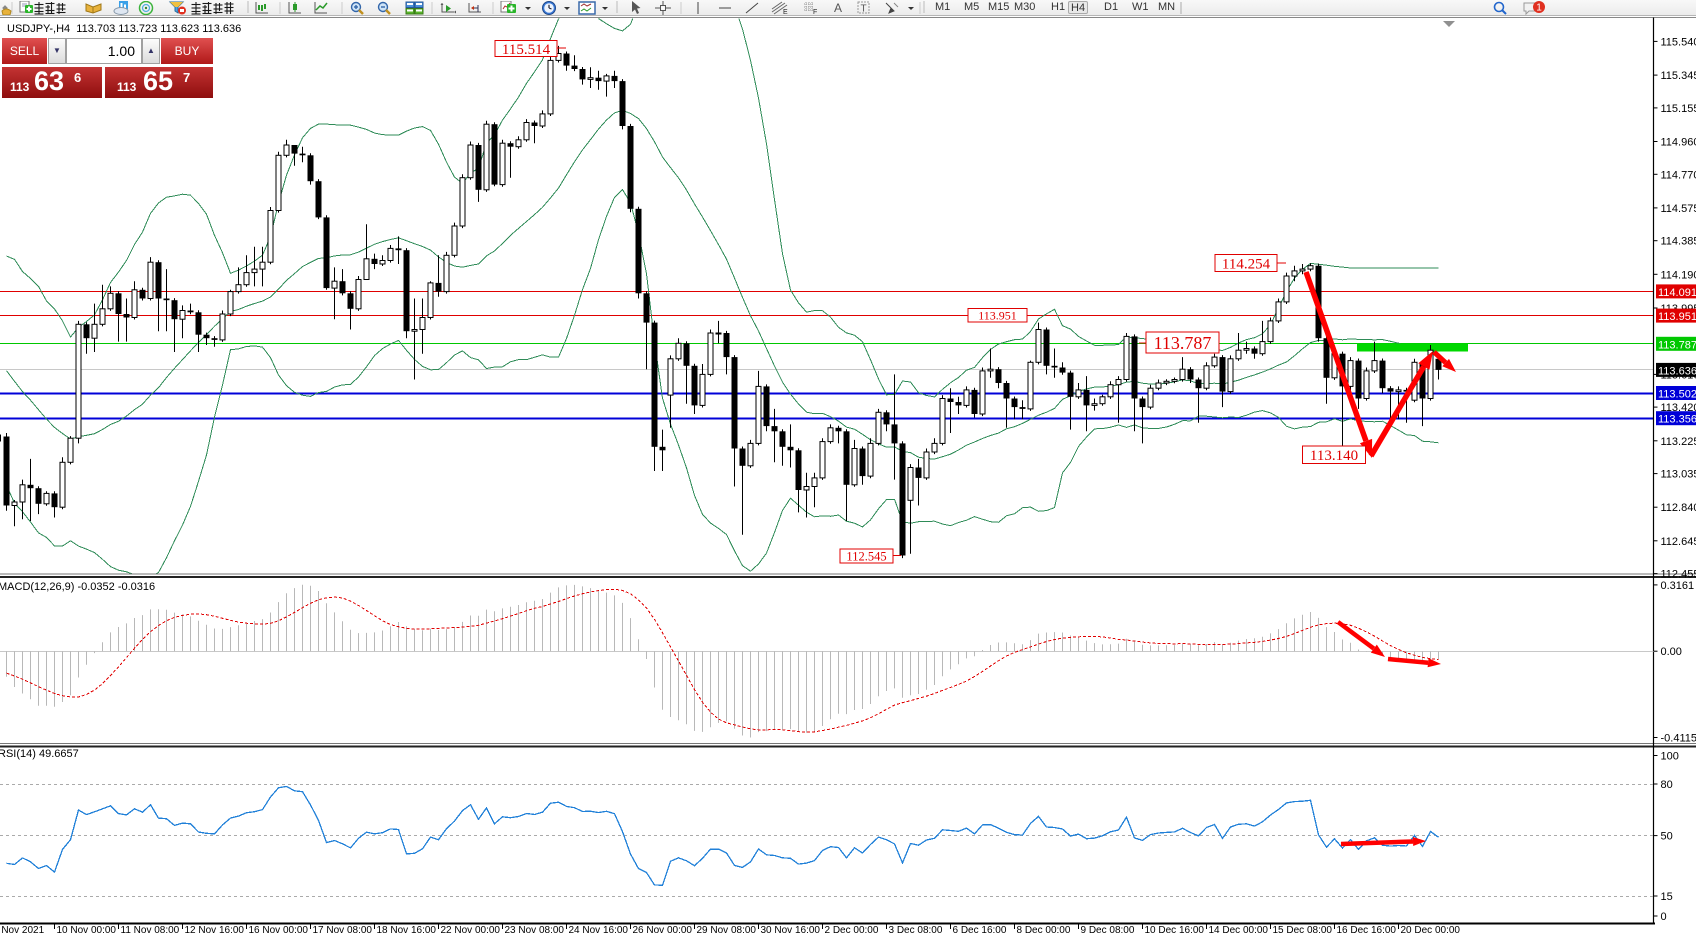 The image size is (1696, 938). Describe the element at coordinates (215, 930) in the screenshot. I see `svg-text: 12 Nov 16:00` at that location.